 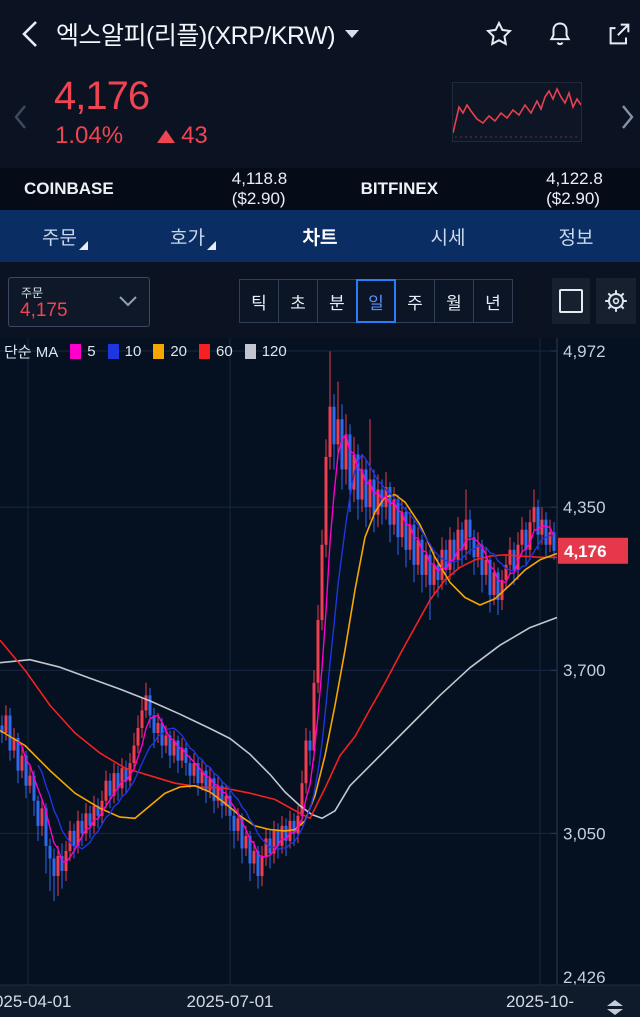 What do you see at coordinates (298, 301) in the screenshot?
I see `interval-button-초: 초` at bounding box center [298, 301].